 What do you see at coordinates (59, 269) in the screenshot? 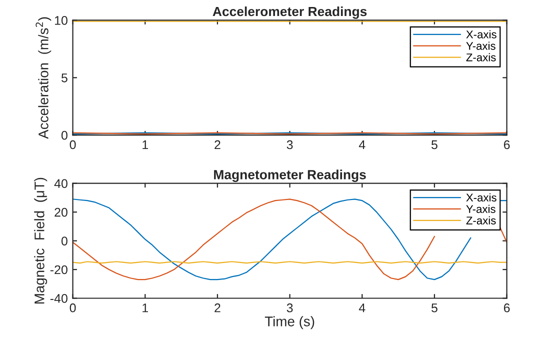
I see `y-tick-label: -20` at bounding box center [59, 269].